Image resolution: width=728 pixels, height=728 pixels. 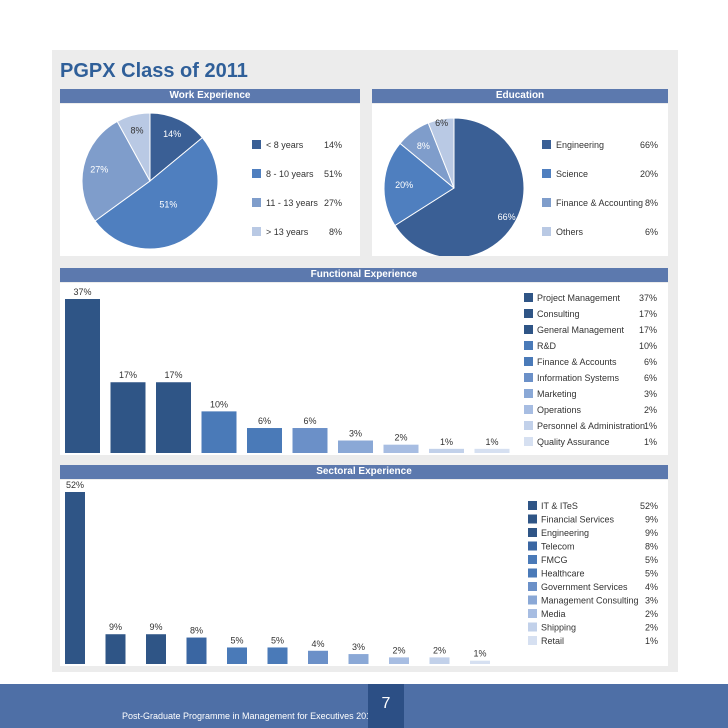 What do you see at coordinates (649, 174) in the screenshot?
I see `legend-value: 20%` at bounding box center [649, 174].